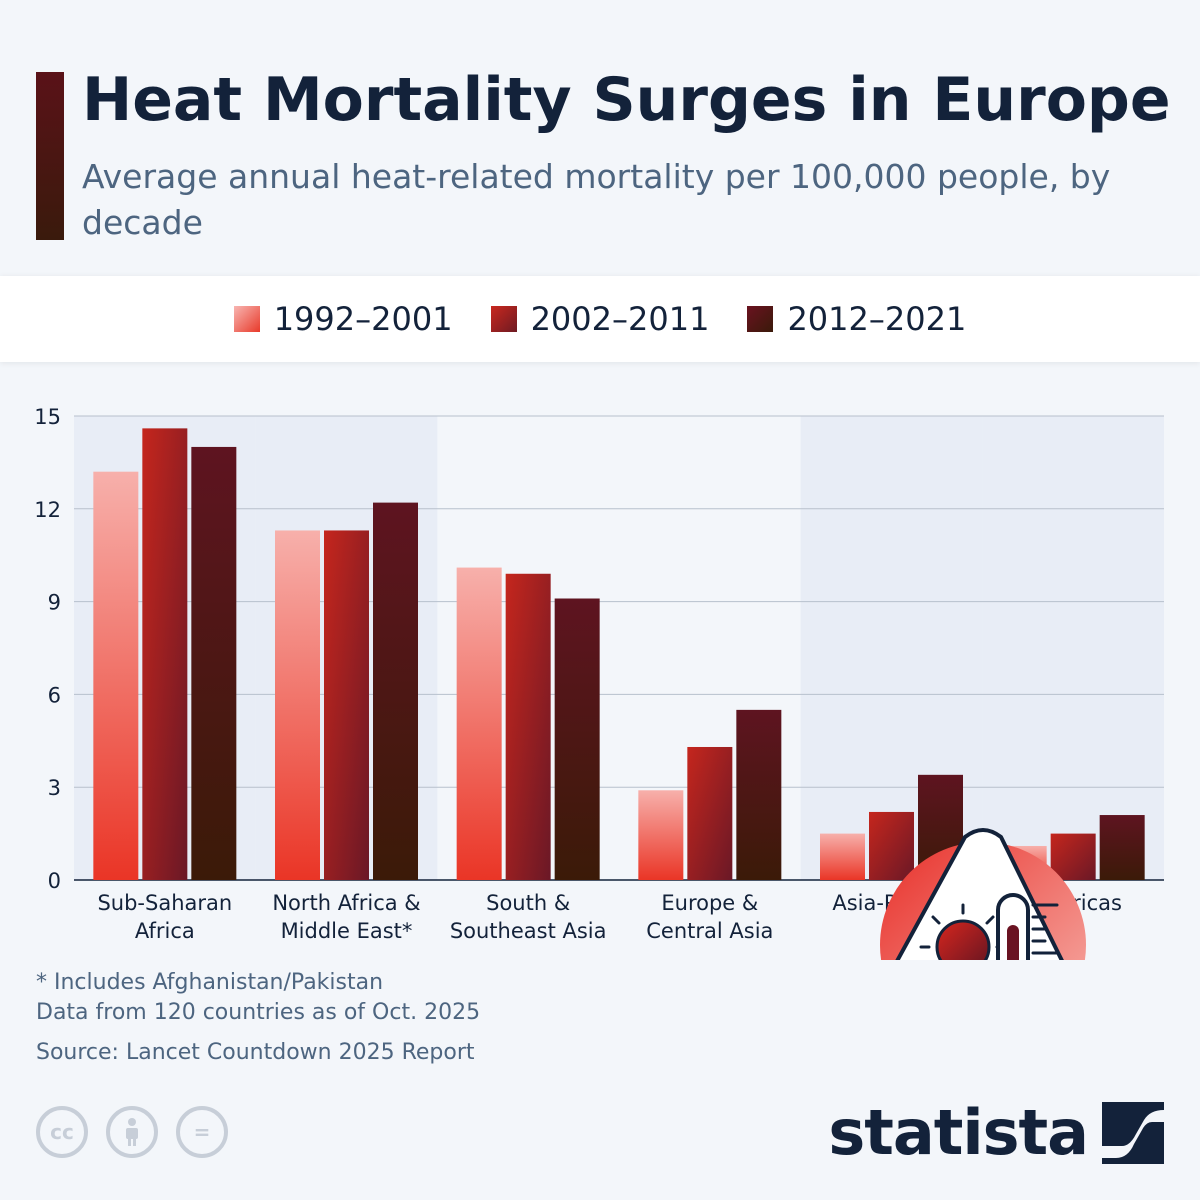 The width and height of the screenshot is (1200, 1200). I want to click on y-tick-label: 0, so click(54, 881).